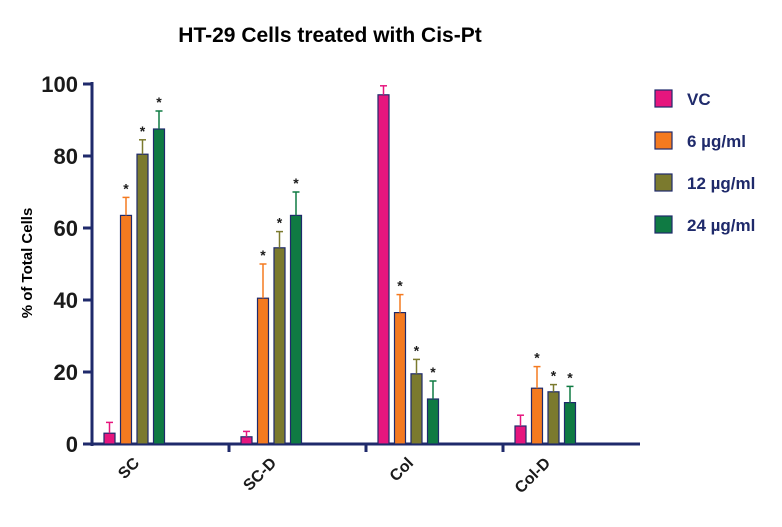  I want to click on legend-label: VC, so click(699, 99).